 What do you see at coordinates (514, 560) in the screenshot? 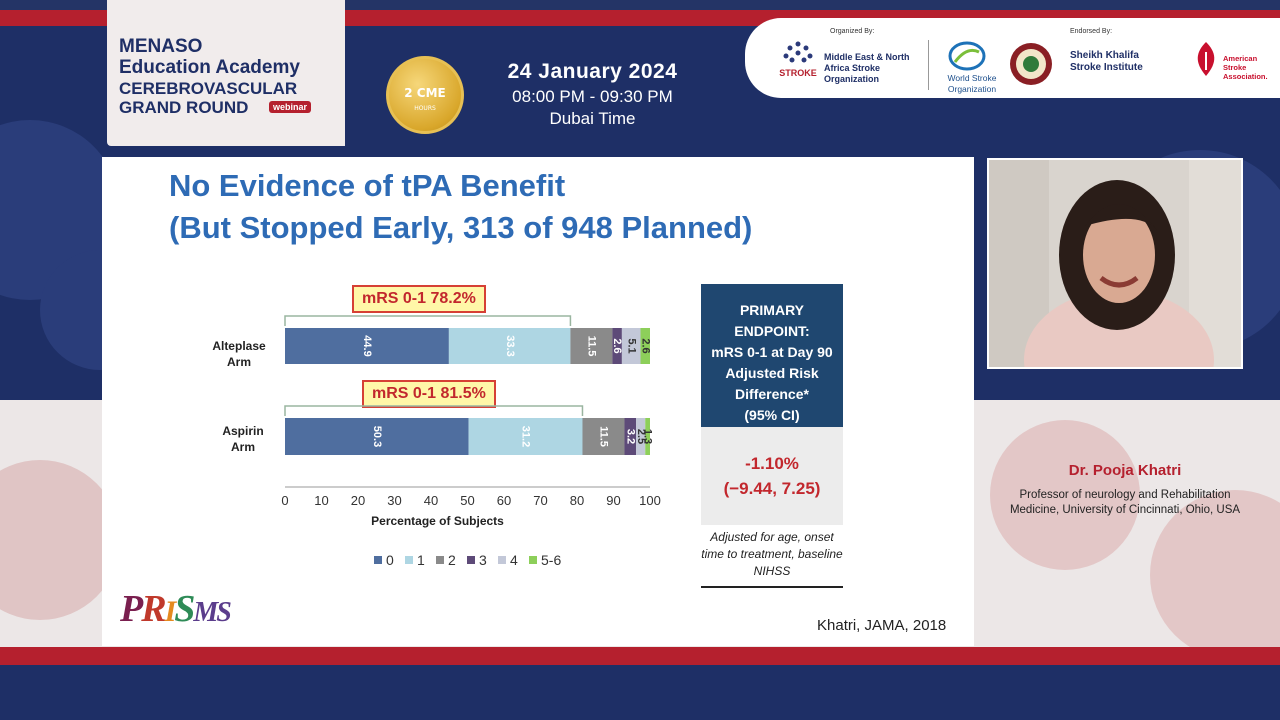
I see `legend-label: 4` at bounding box center [514, 560].